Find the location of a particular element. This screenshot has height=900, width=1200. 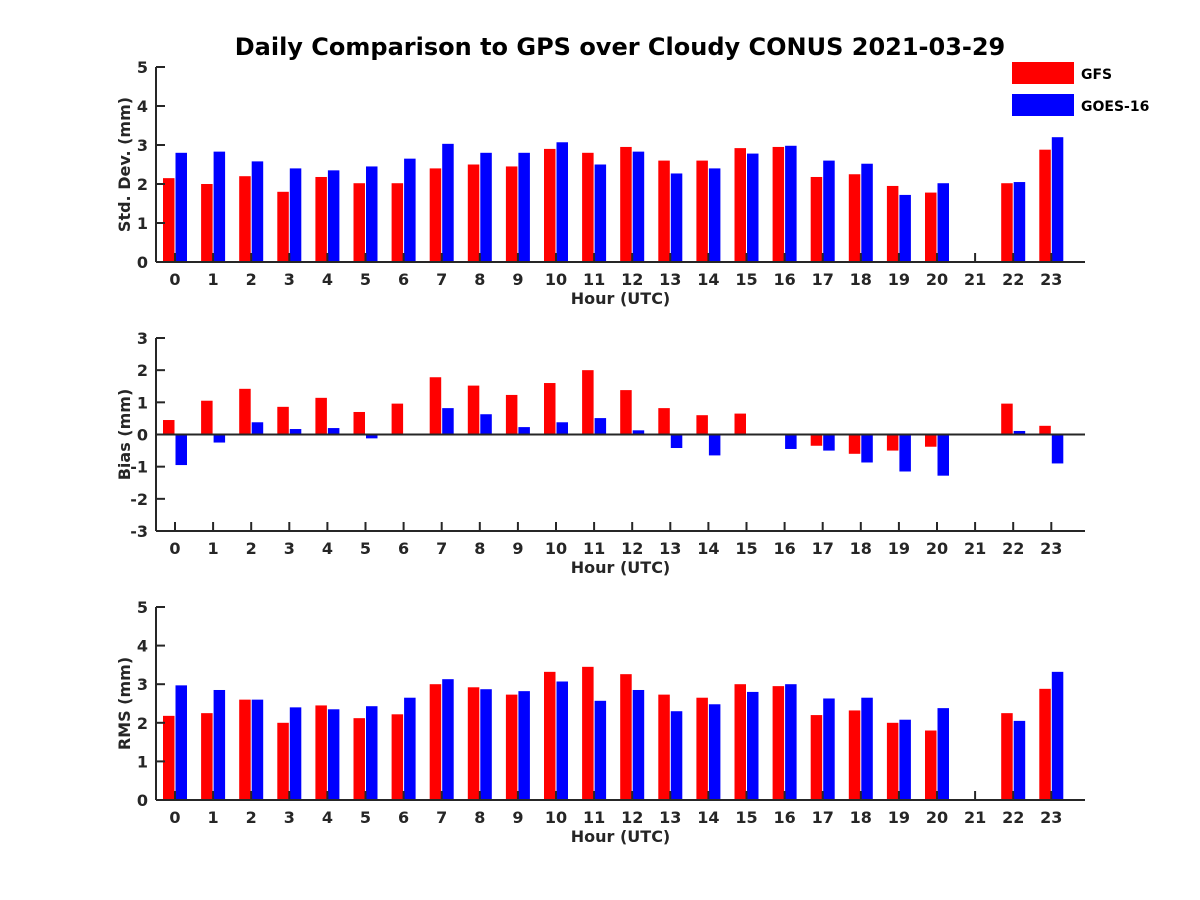

std-dev-x-tick-label: 23 is located at coordinates (1051, 279).